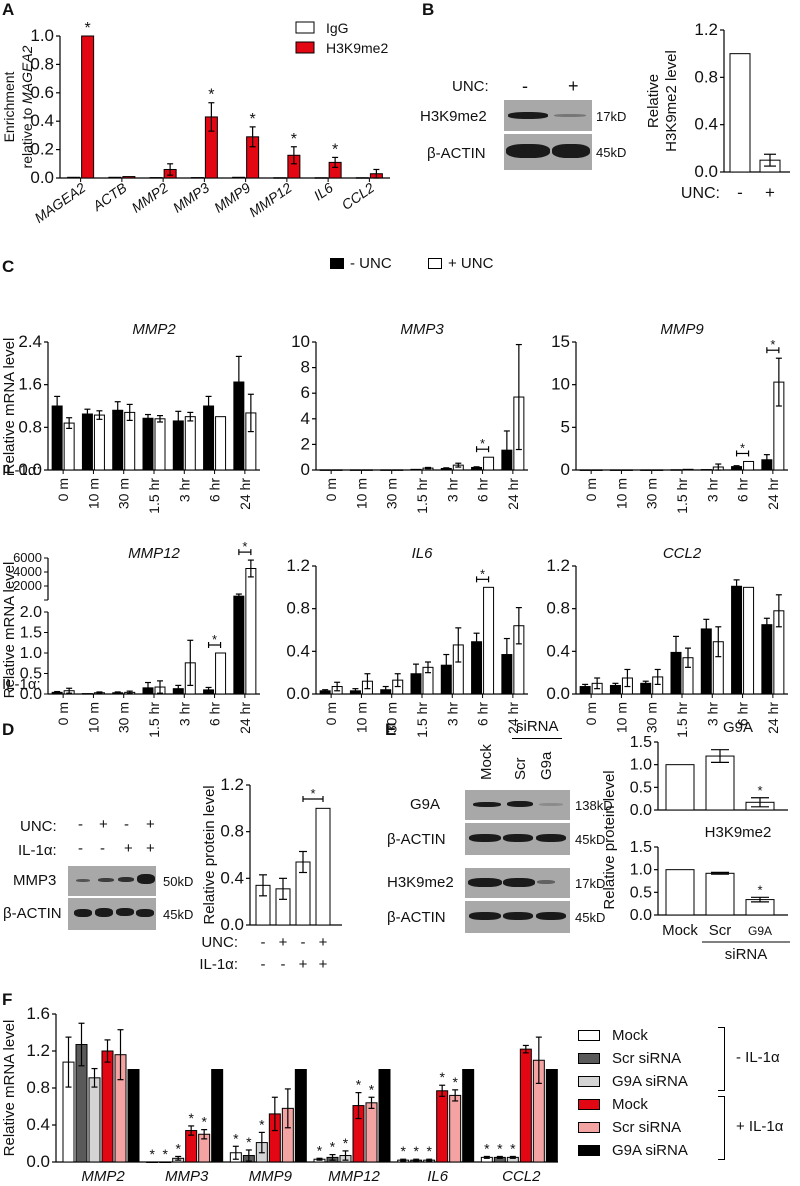 Image resolution: width=800 pixels, height=1186 pixels. Describe the element at coordinates (8, 266) in the screenshot. I see `panel-letter-c: C` at that location.